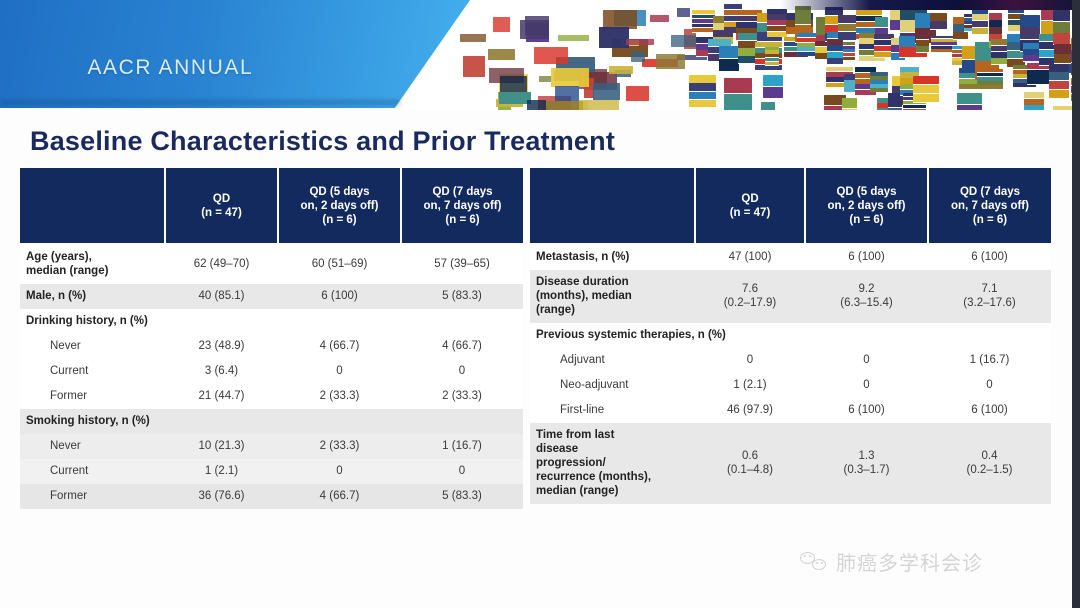 The image size is (1080, 608). What do you see at coordinates (575, 435) in the screenshot?
I see `row-label-line: Time from last` at bounding box center [575, 435].